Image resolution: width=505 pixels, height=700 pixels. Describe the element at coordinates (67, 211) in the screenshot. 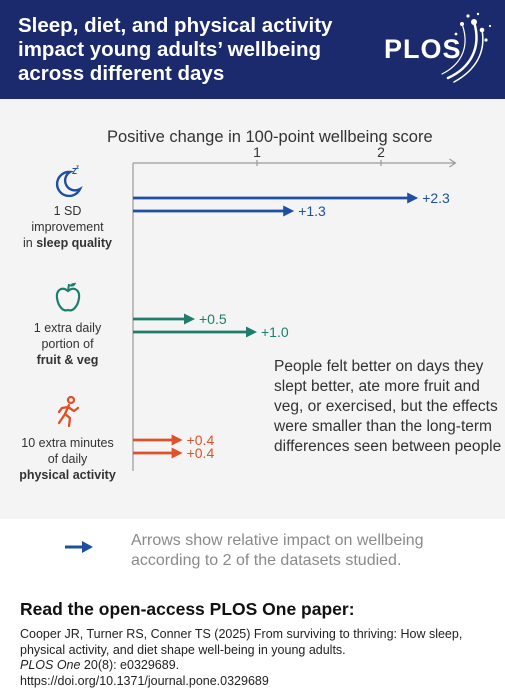

I see `category-label-line: 1 SD` at that location.